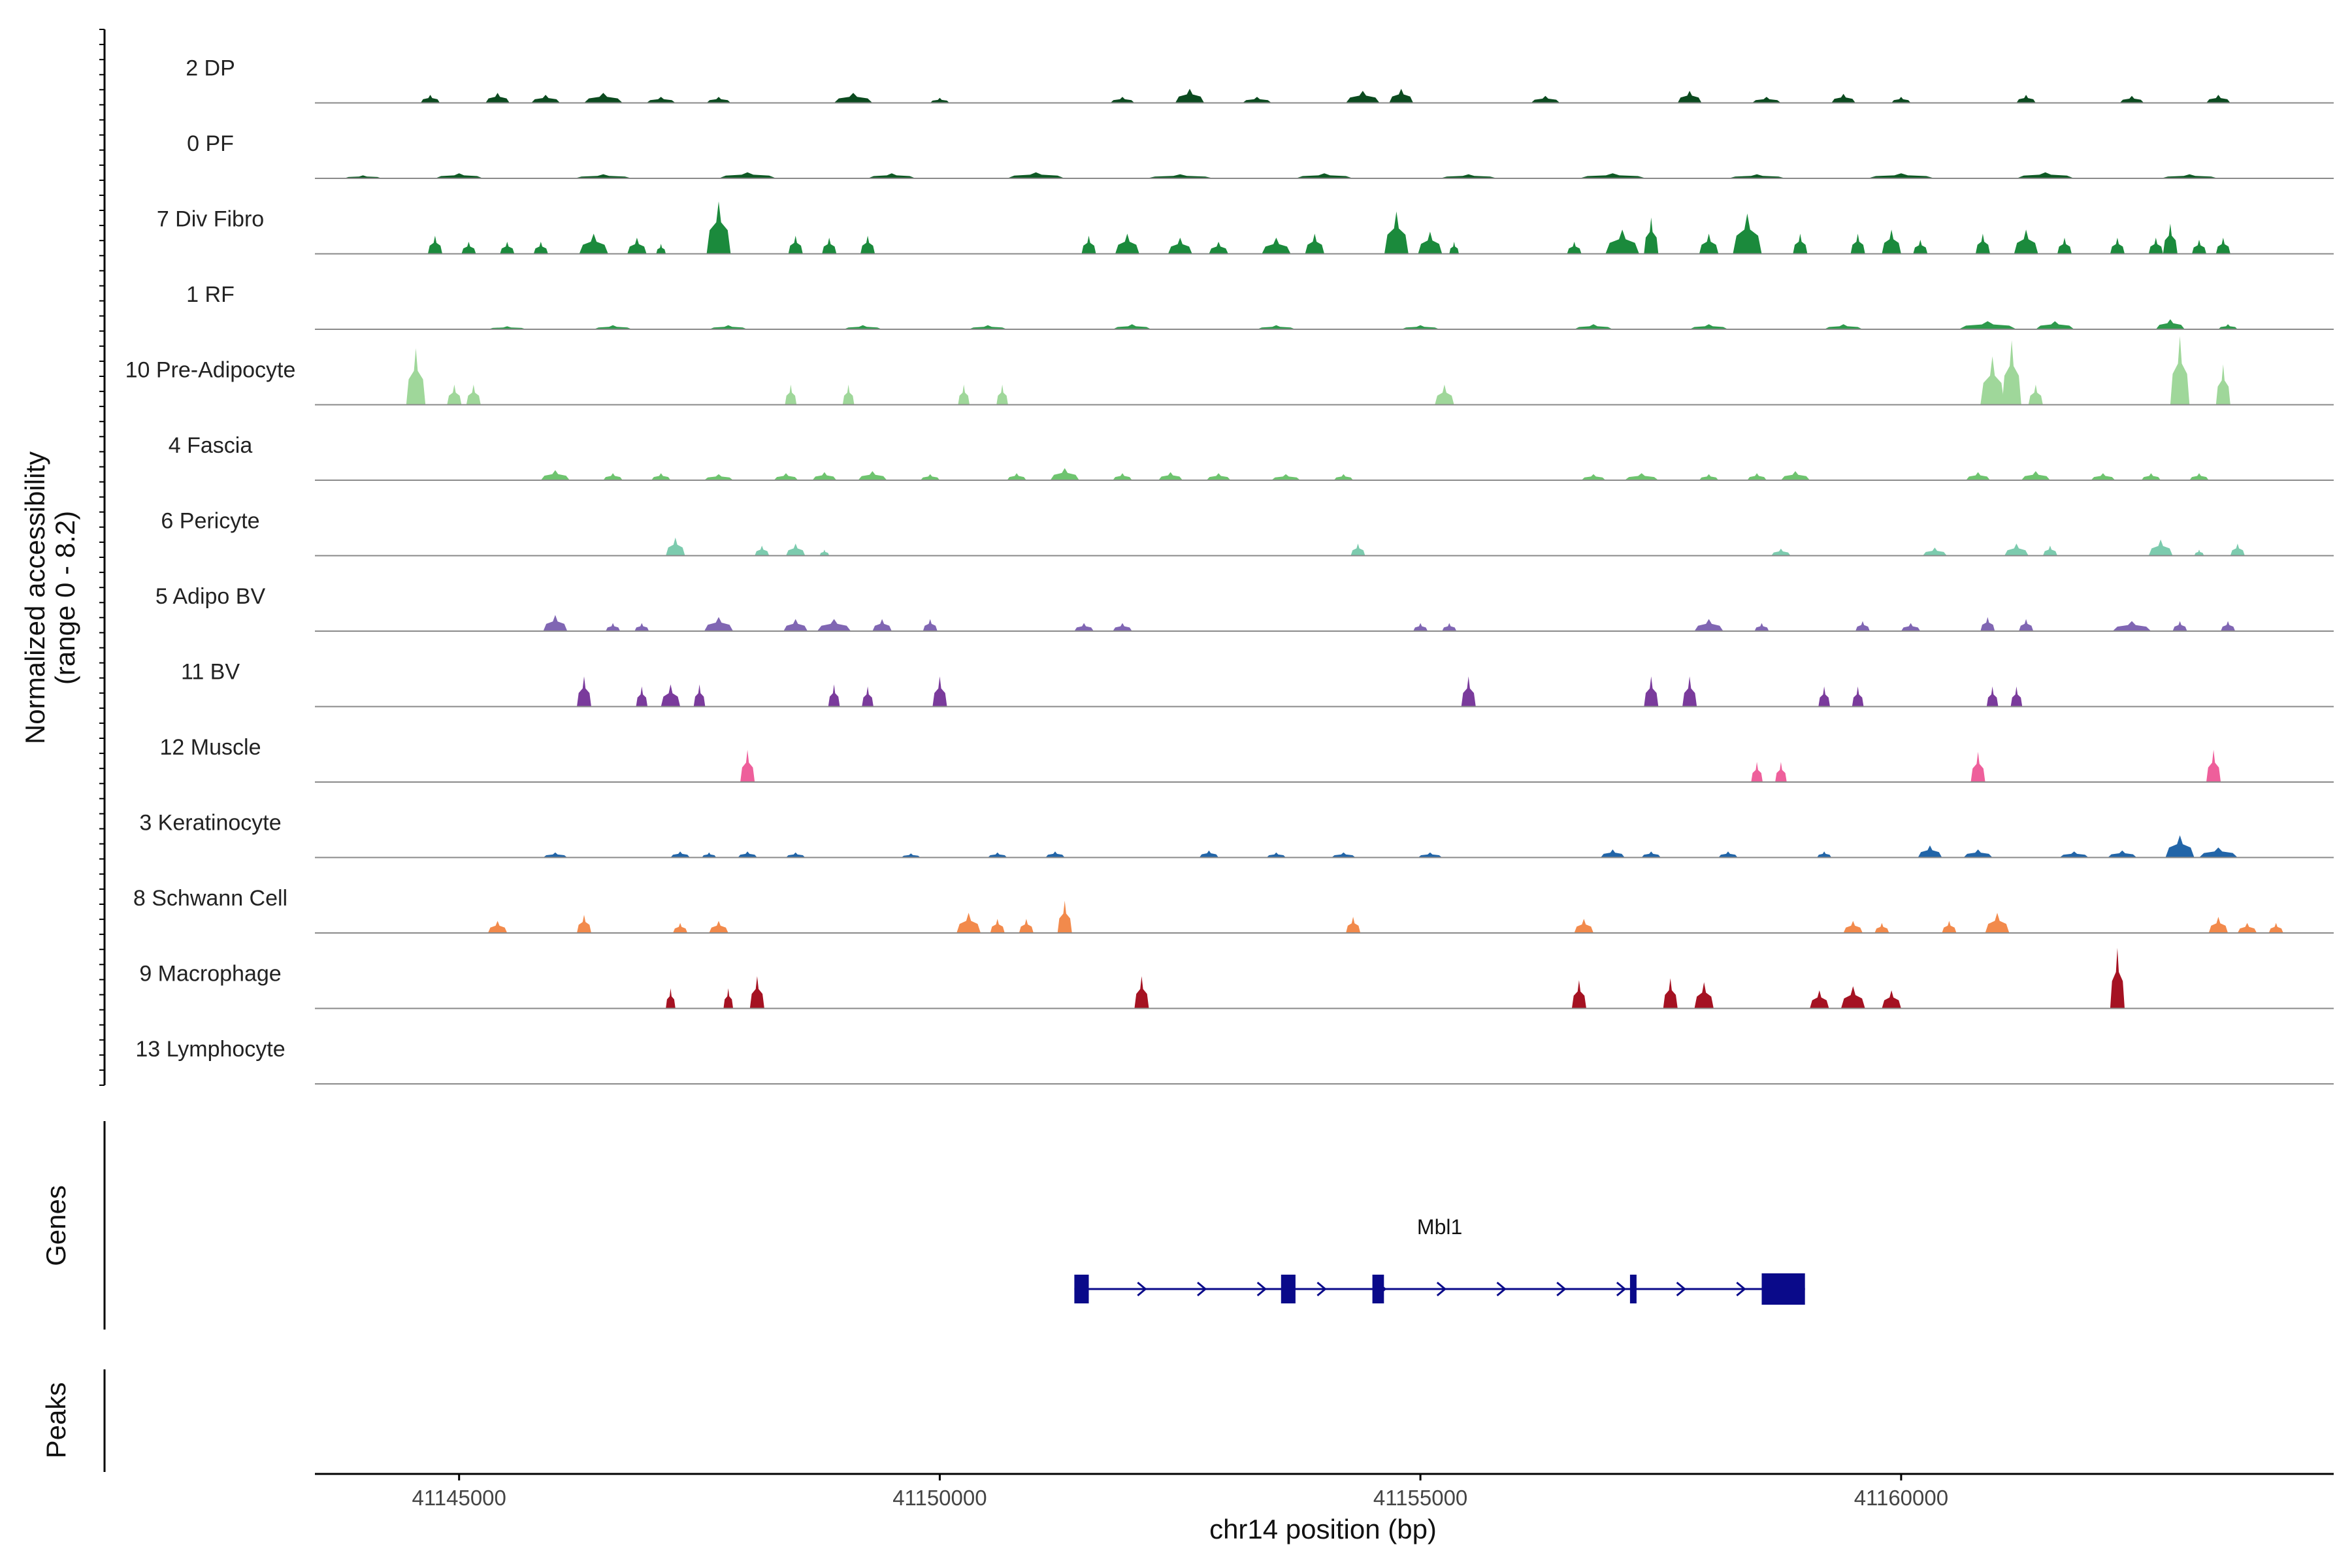 This screenshot has width=2352, height=1568. Describe the element at coordinates (210, 521) in the screenshot. I see `track-label: 6 Pericyte` at that location.